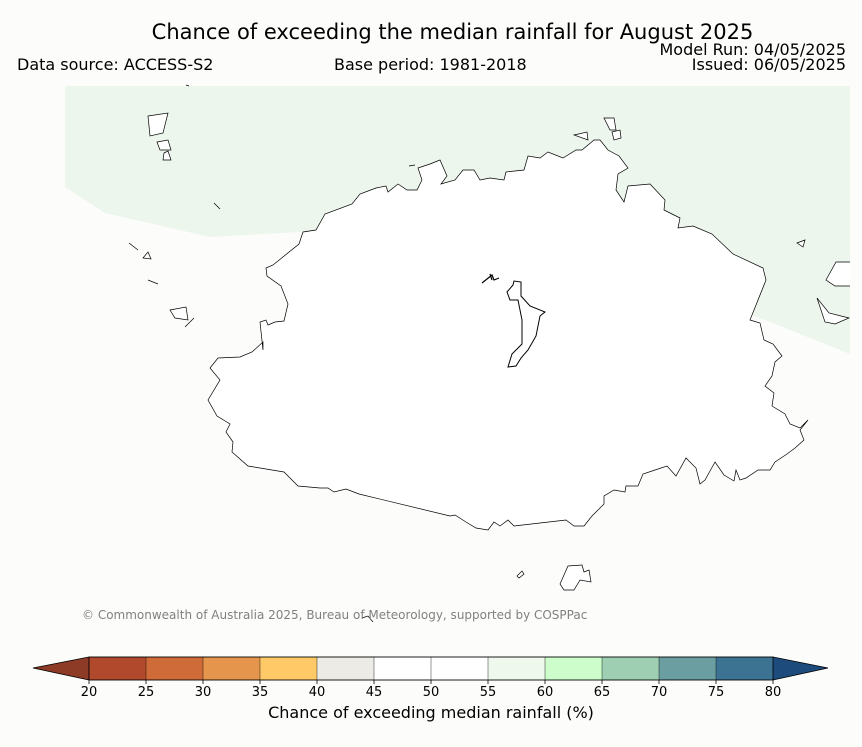 The image size is (862, 747). What do you see at coordinates (61, 668) in the screenshot?
I see `colorbar-under-arrow` at bounding box center [61, 668].